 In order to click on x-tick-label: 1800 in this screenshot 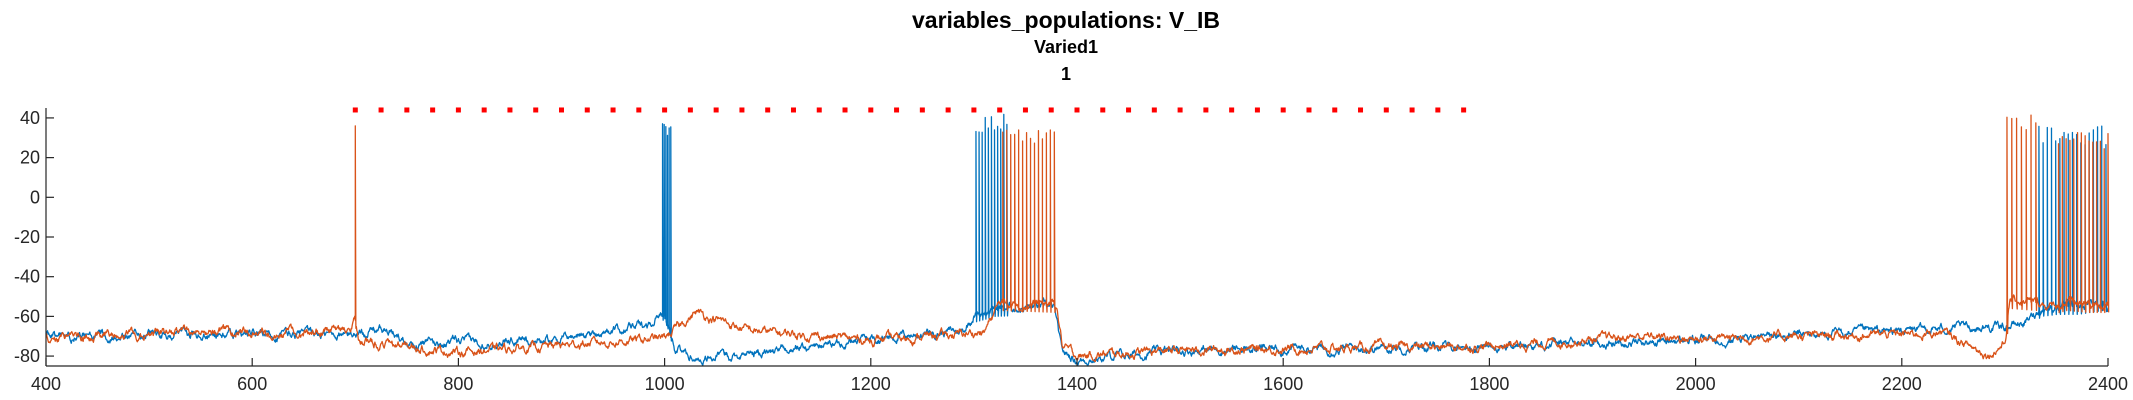, I will do `click(1489, 384)`.